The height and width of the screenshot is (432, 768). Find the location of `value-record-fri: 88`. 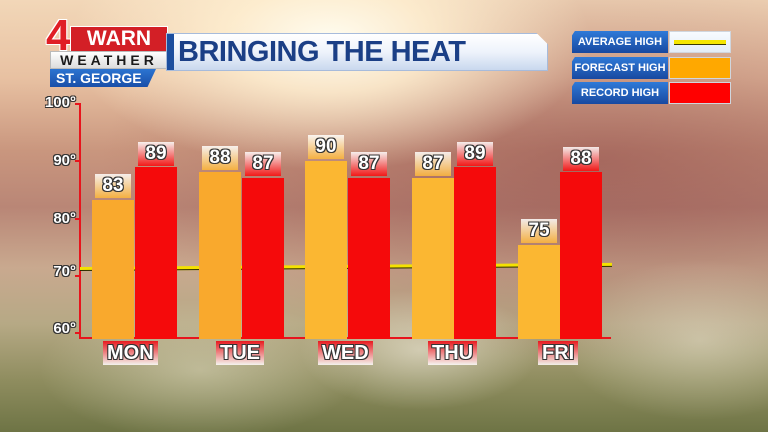

value-record-fri: 88 is located at coordinates (581, 159).